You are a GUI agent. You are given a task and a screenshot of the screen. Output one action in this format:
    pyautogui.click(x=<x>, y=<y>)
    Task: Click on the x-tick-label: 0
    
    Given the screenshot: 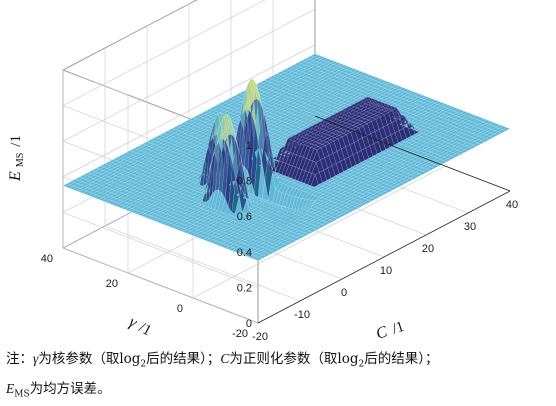 What is the action you would take?
    pyautogui.click(x=344, y=293)
    